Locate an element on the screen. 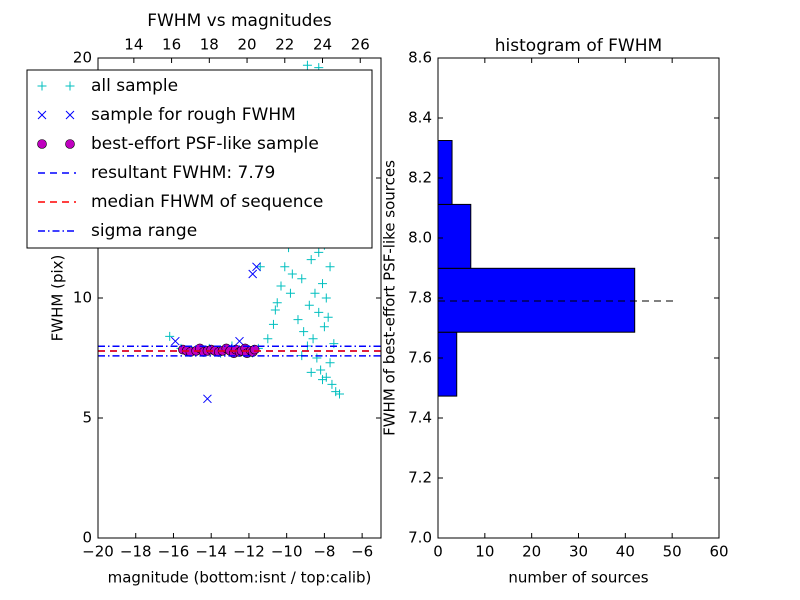 This screenshot has width=800, height=600. x-tick-label: −14 is located at coordinates (211, 552).